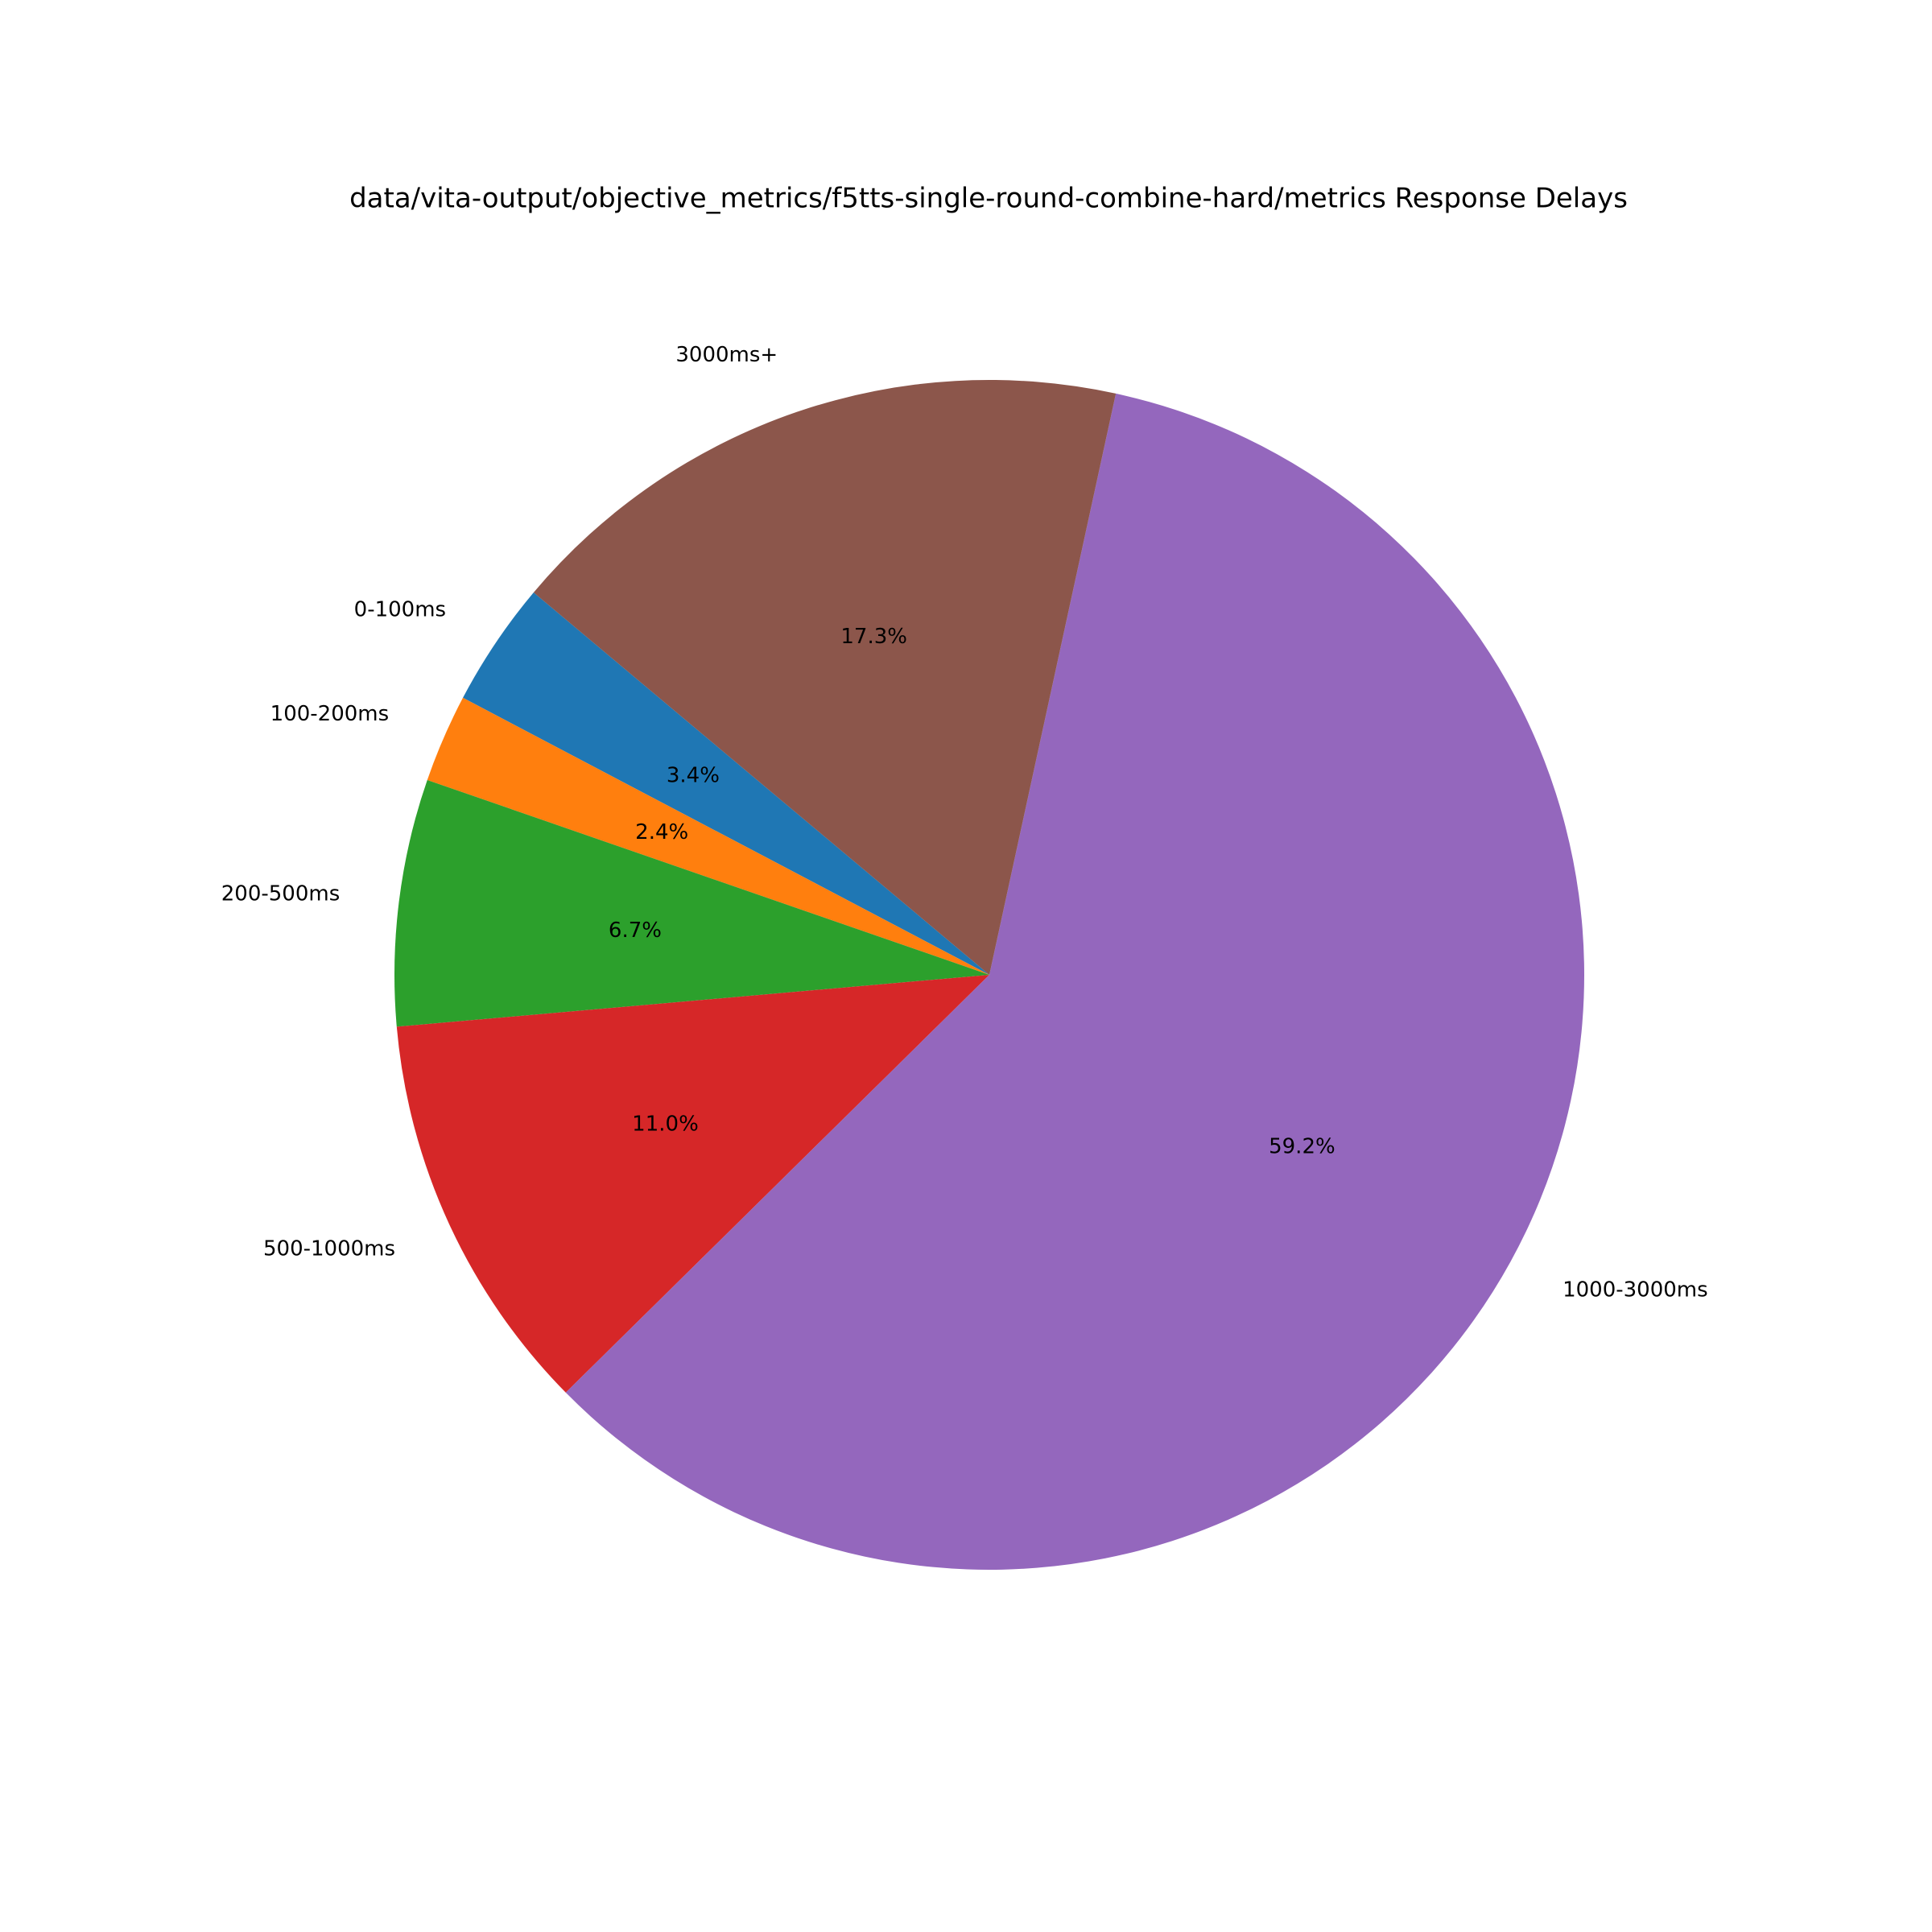  Describe the element at coordinates (665, 1124) in the screenshot. I see `percent-label: 11.0%` at that location.